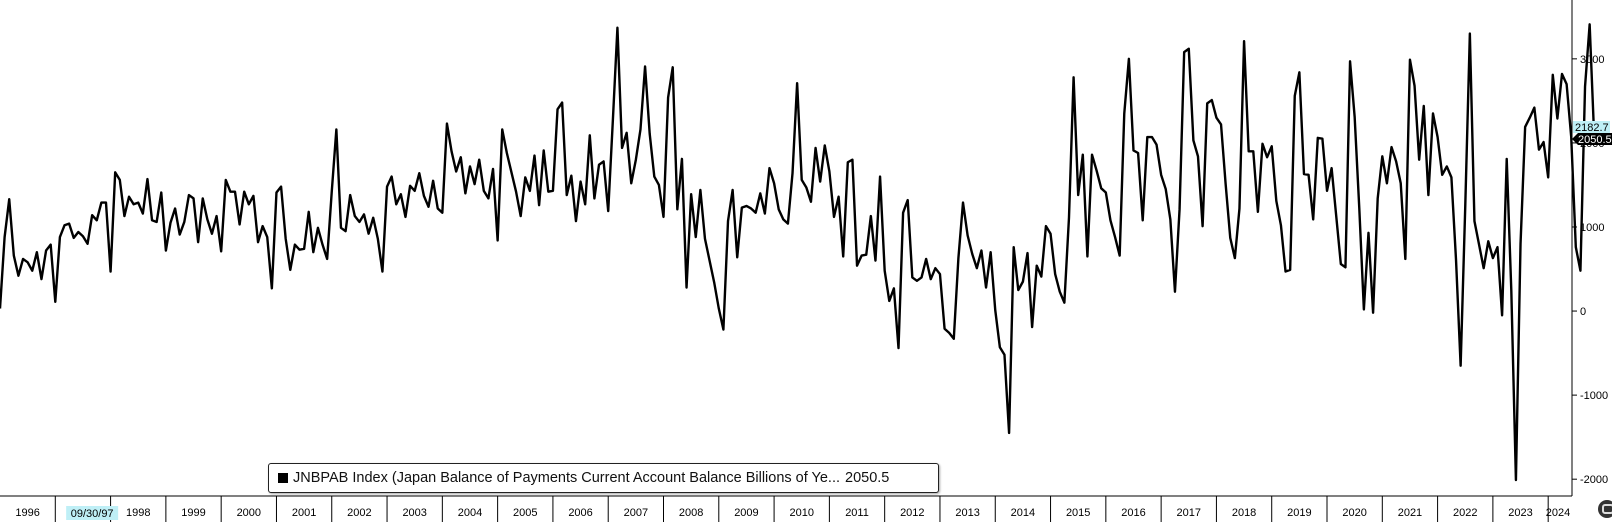 The width and height of the screenshot is (1612, 522). Describe the element at coordinates (691, 513) in the screenshot. I see `x-tick-label: 2008` at that location.